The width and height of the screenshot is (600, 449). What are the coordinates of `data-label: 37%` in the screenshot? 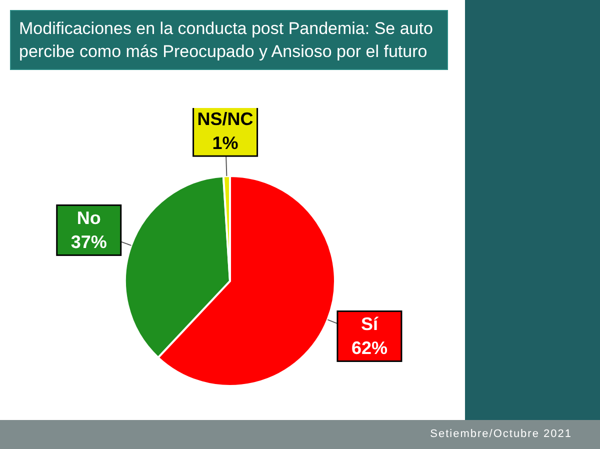 It's located at (88, 242).